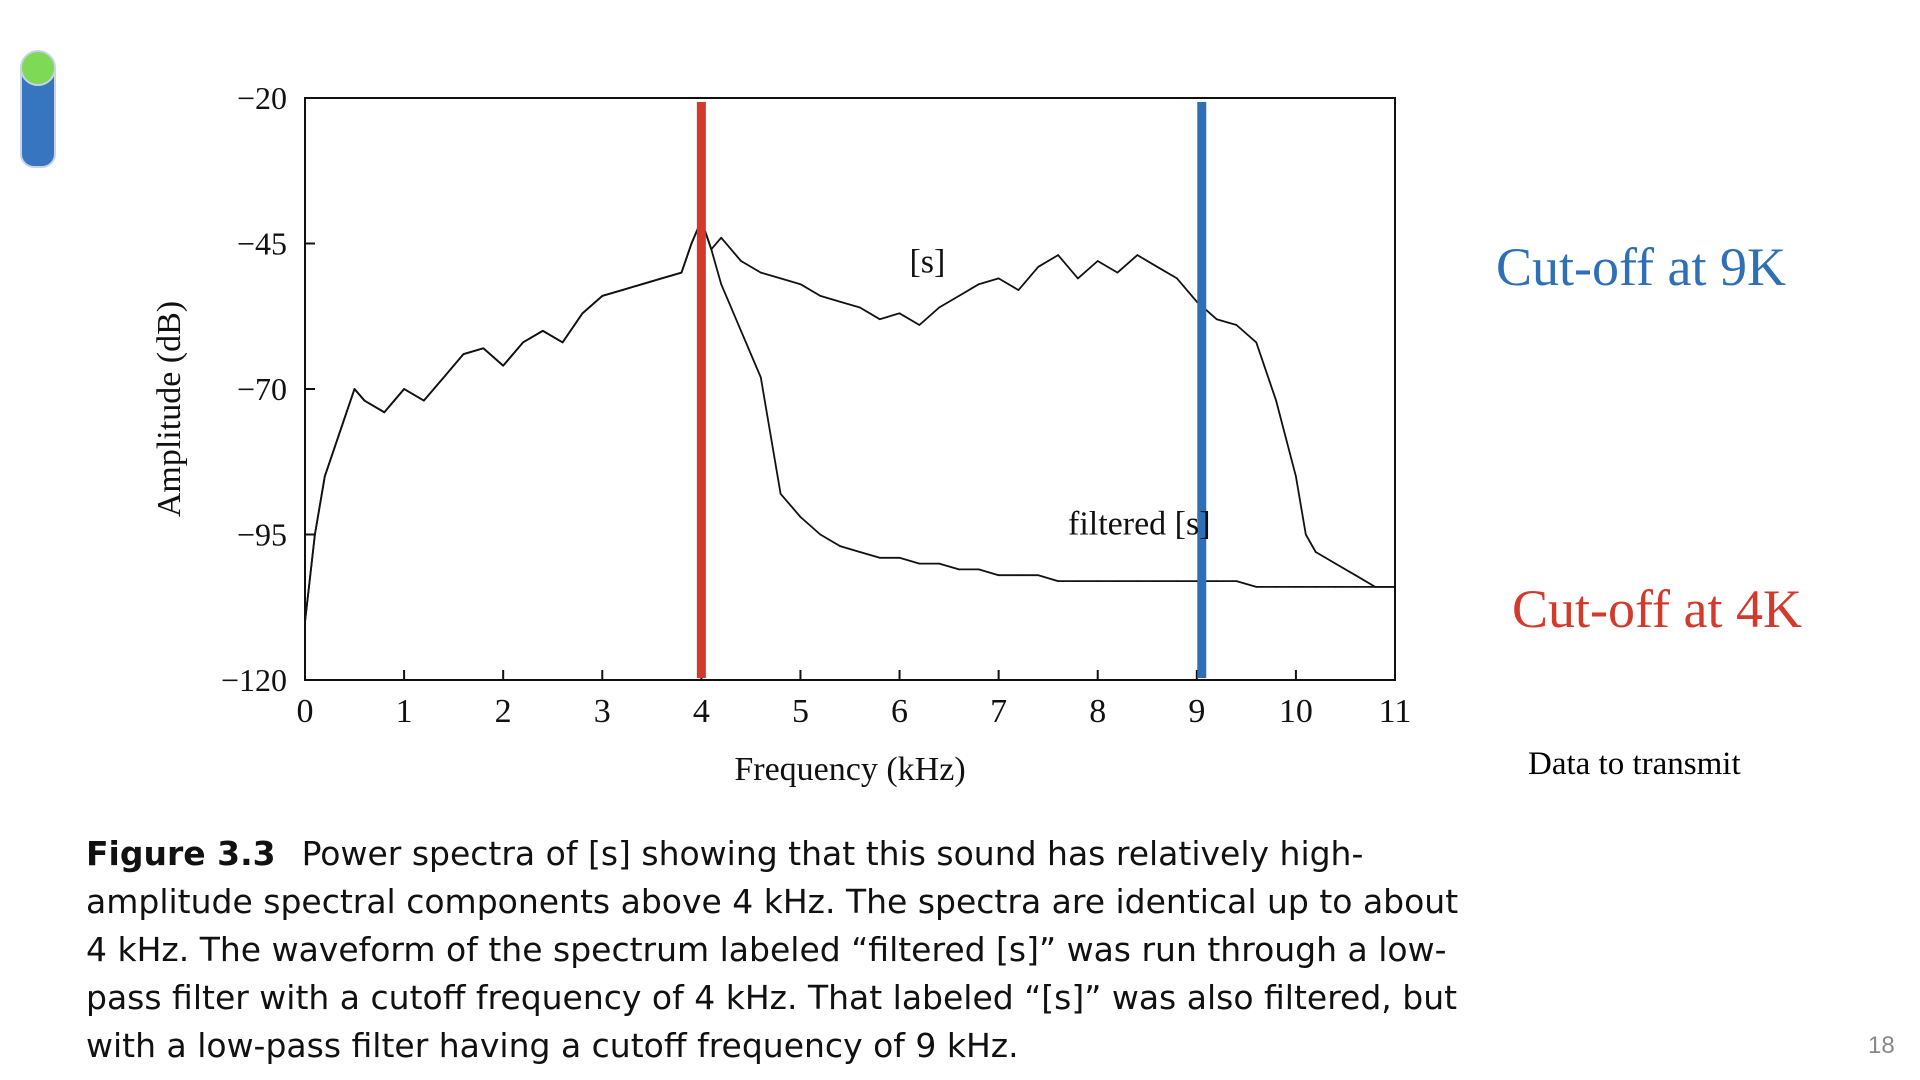 Image resolution: width=1920 pixels, height=1080 pixels. Describe the element at coordinates (181, 853) in the screenshot. I see `caption-label: Figure 3.3` at that location.